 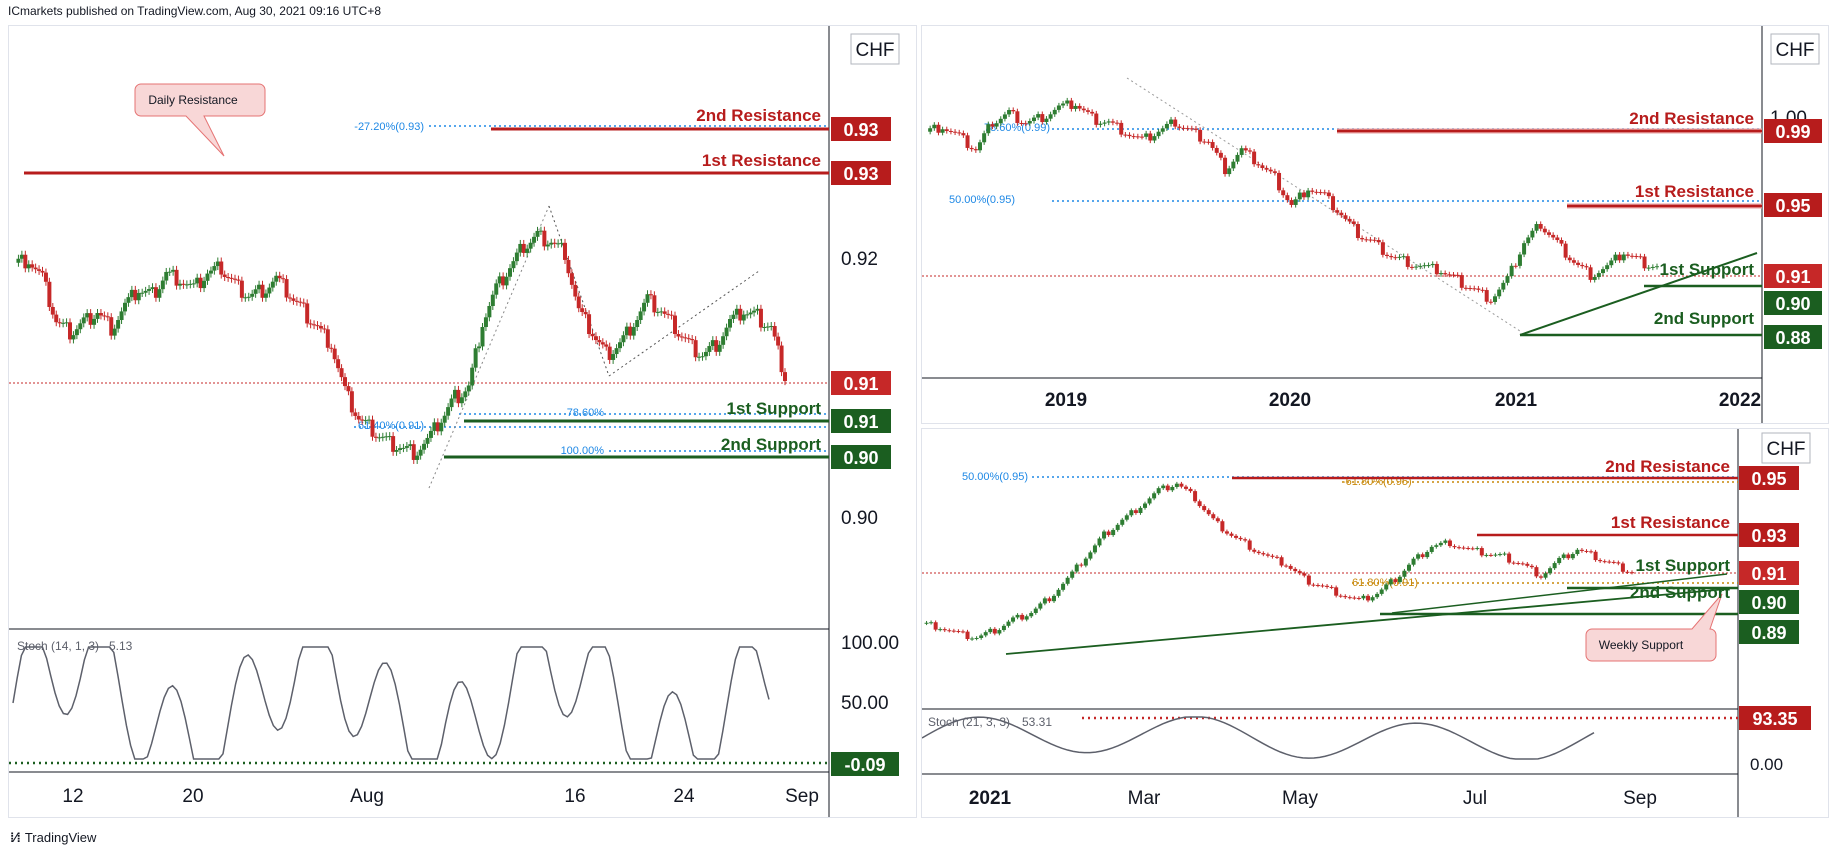 I want to click on support-1-price-tag, so click(x=861, y=421).